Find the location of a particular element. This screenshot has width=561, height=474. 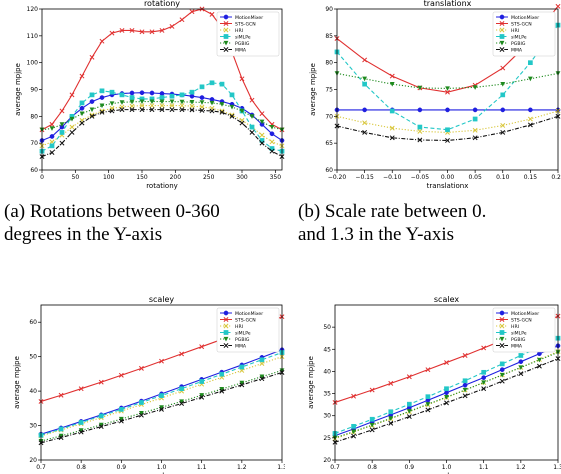

y-tick-label: 35 is located at coordinates (327, 394).